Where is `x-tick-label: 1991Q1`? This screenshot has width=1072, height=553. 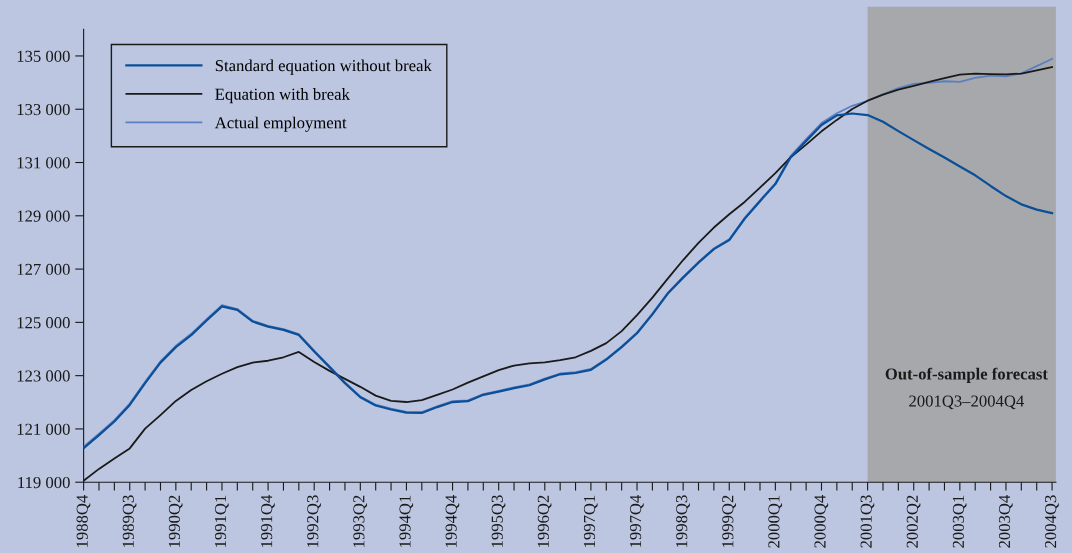 x-tick-label: 1991Q1 is located at coordinates (221, 521).